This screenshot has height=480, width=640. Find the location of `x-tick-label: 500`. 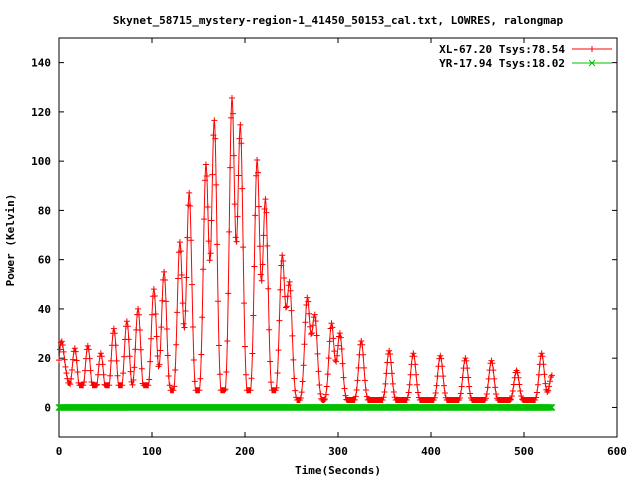

x-tick-label: 500 is located at coordinates (524, 451).